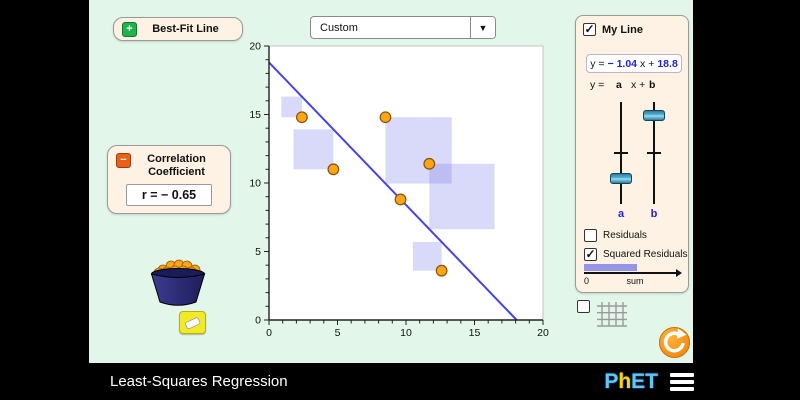 This screenshot has height=400, width=800. What do you see at coordinates (621, 178) in the screenshot?
I see `slider-a-handle` at bounding box center [621, 178].